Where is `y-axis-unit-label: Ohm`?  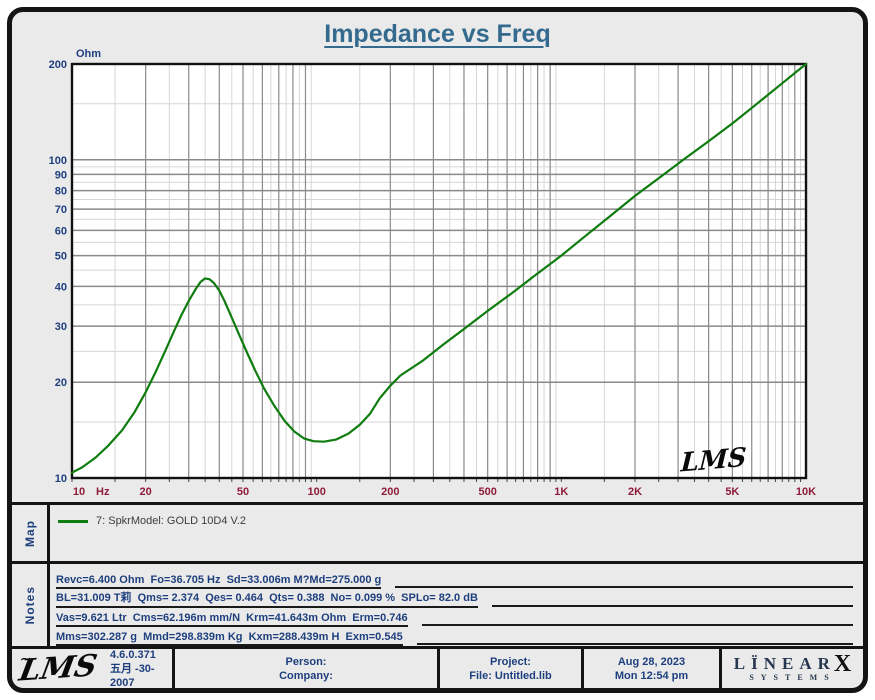
y-axis-unit-label: Ohm is located at coordinates (88, 54).